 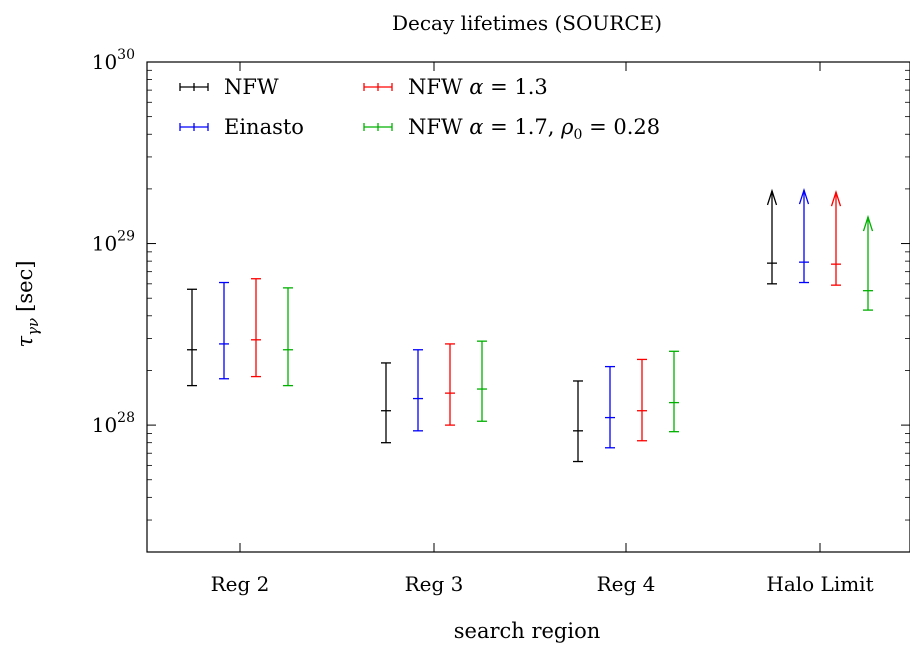 I want to click on x-tick-label-1: Reg 3, so click(x=434, y=584).